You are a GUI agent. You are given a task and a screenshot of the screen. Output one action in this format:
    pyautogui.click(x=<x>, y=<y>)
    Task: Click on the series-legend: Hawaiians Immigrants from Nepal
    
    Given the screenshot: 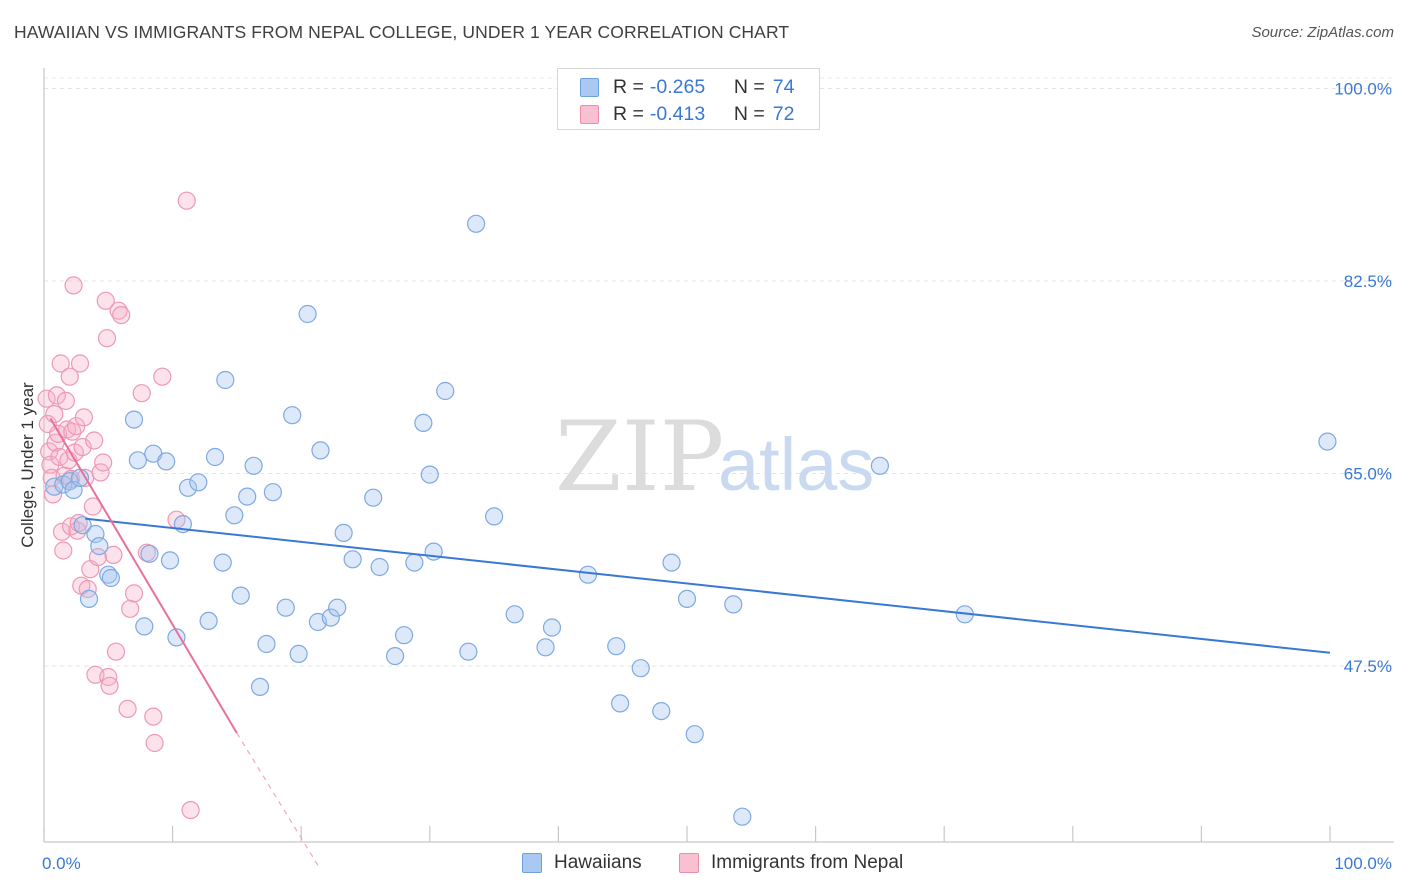 What is the action you would take?
    pyautogui.click(x=703, y=865)
    